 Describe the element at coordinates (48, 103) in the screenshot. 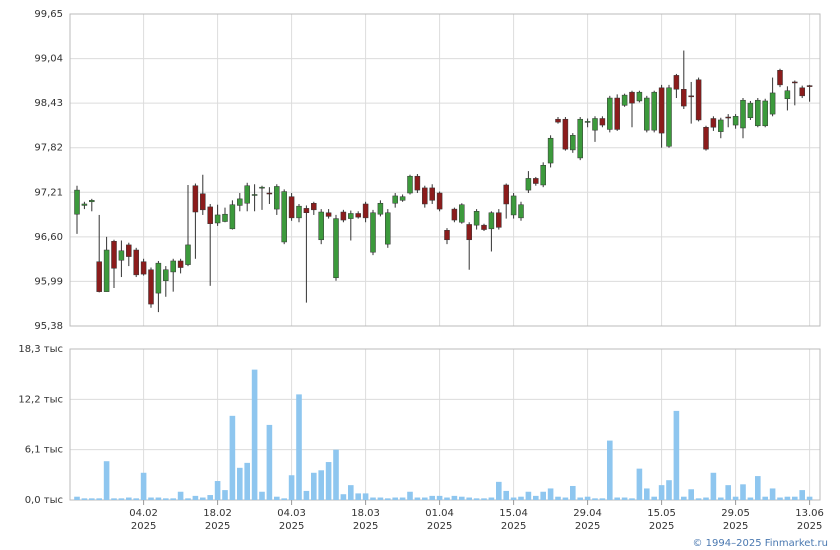

I see `y-tick-label: 98,43` at that location.